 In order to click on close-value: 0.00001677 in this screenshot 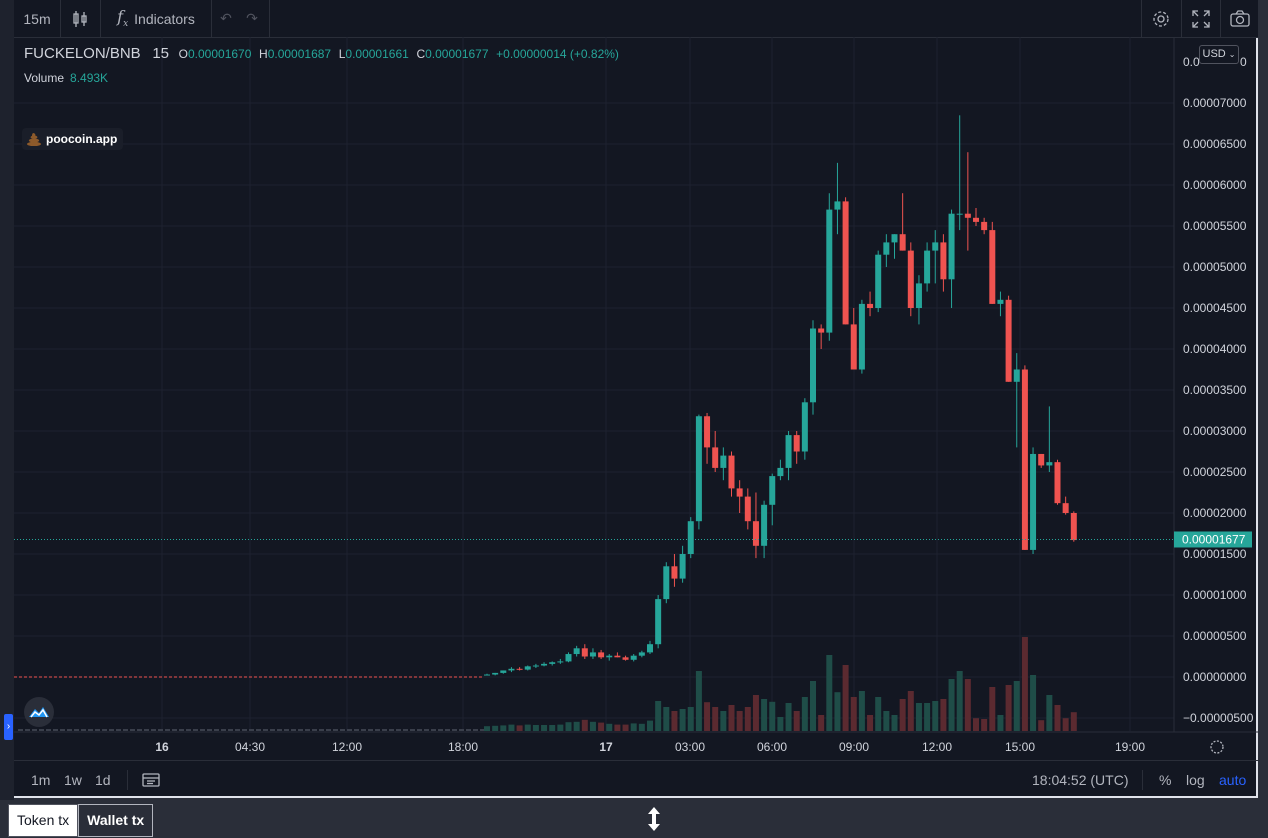, I will do `click(457, 54)`.